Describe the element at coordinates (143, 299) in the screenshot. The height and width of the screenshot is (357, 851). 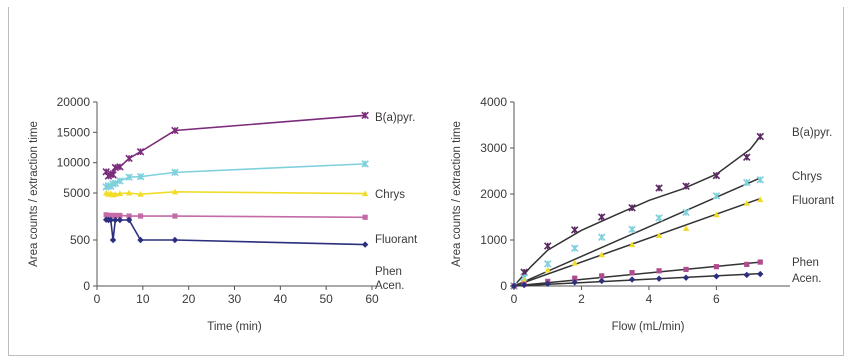
I see `x-tick-label: 10` at that location.